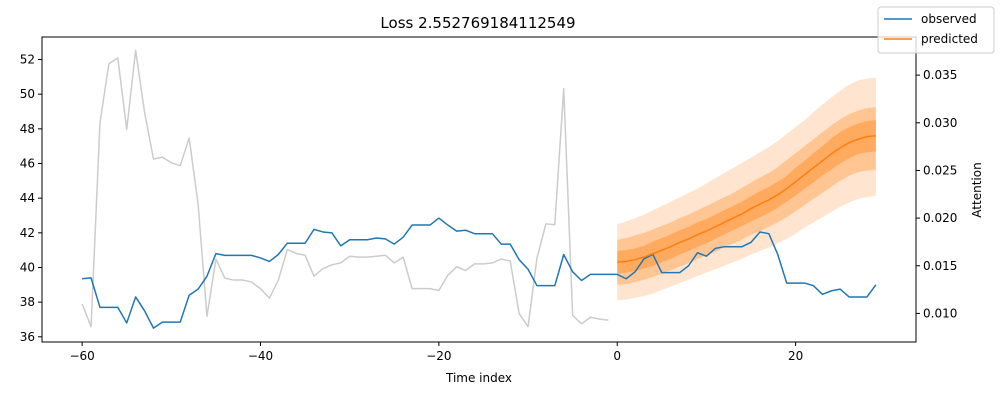 This screenshot has height=400, width=1000. What do you see at coordinates (940, 266) in the screenshot?
I see `y2-tick-label: 0.015` at bounding box center [940, 266].